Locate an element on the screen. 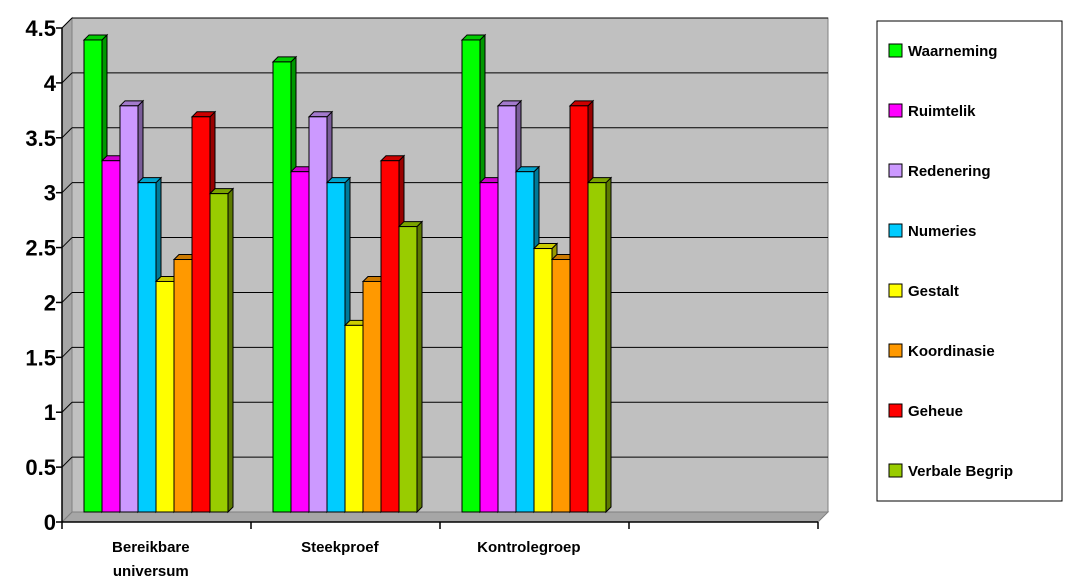  legend-label: Redenering is located at coordinates (949, 171).